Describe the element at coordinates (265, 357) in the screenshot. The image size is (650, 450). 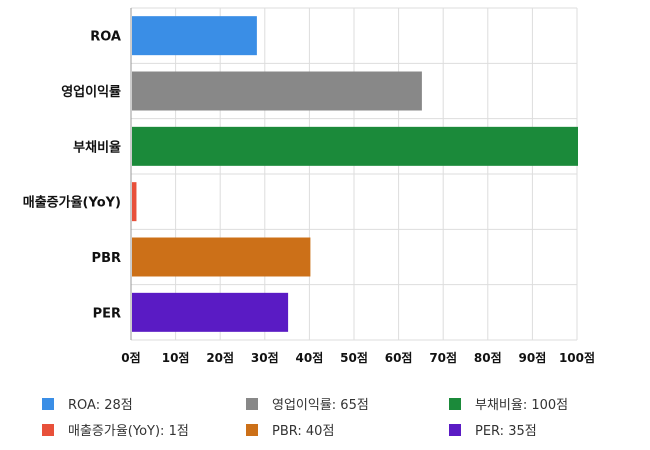
I see `x-tick-label: 30점` at that location.